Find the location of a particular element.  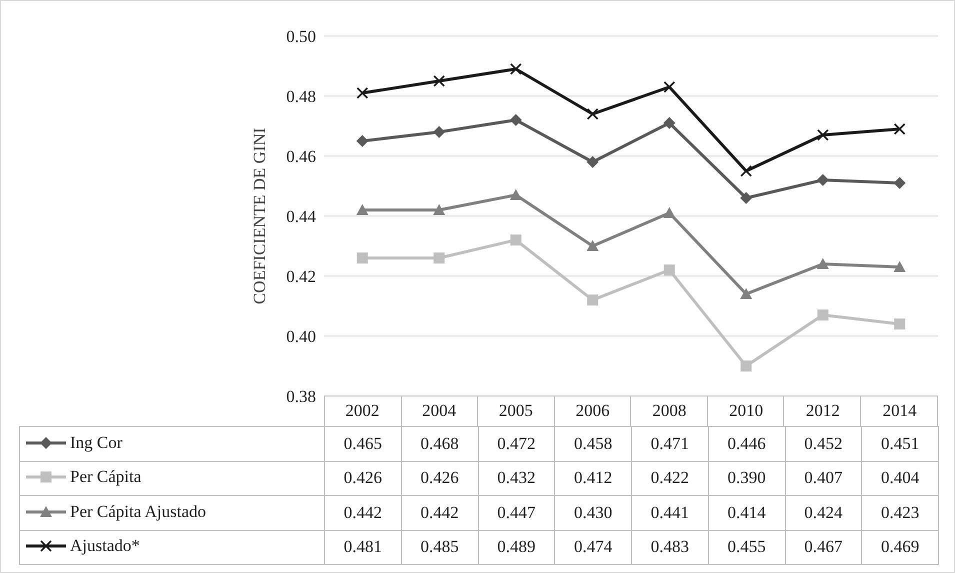

y-tick-label: 0.44 is located at coordinates (301, 216).